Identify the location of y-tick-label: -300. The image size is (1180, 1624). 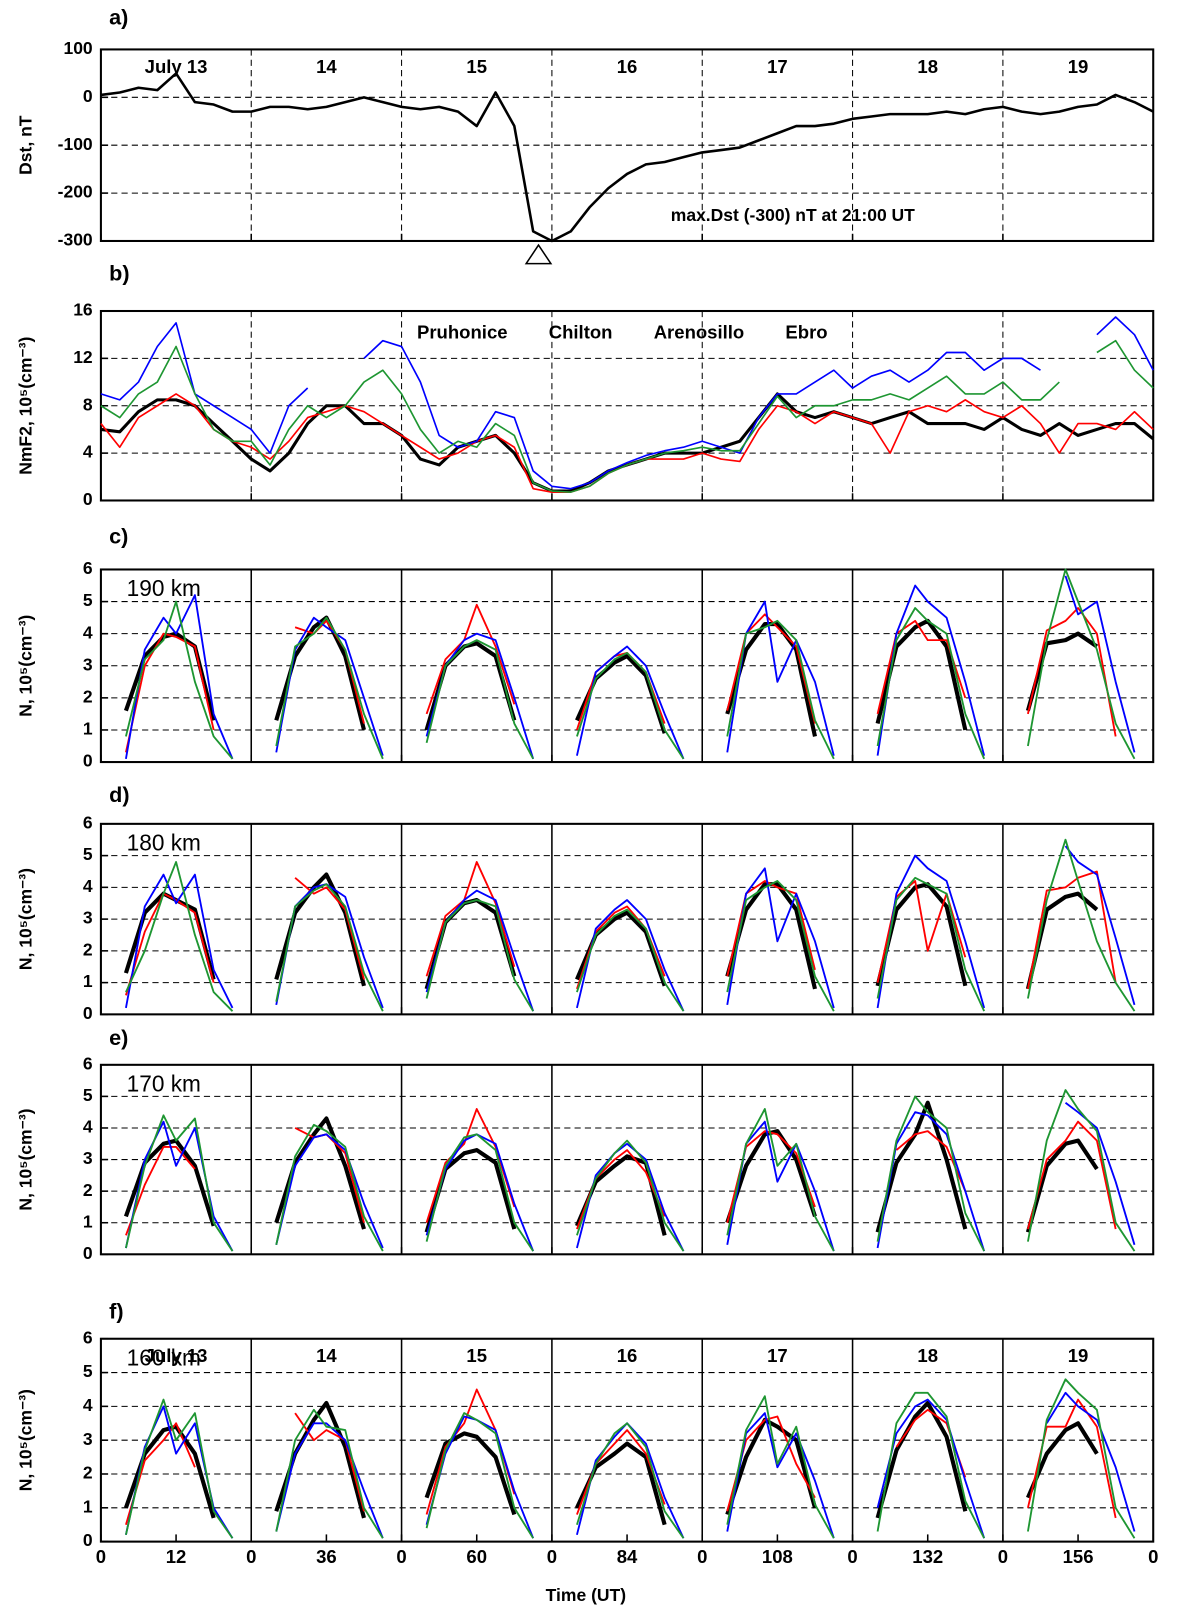
(75, 240).